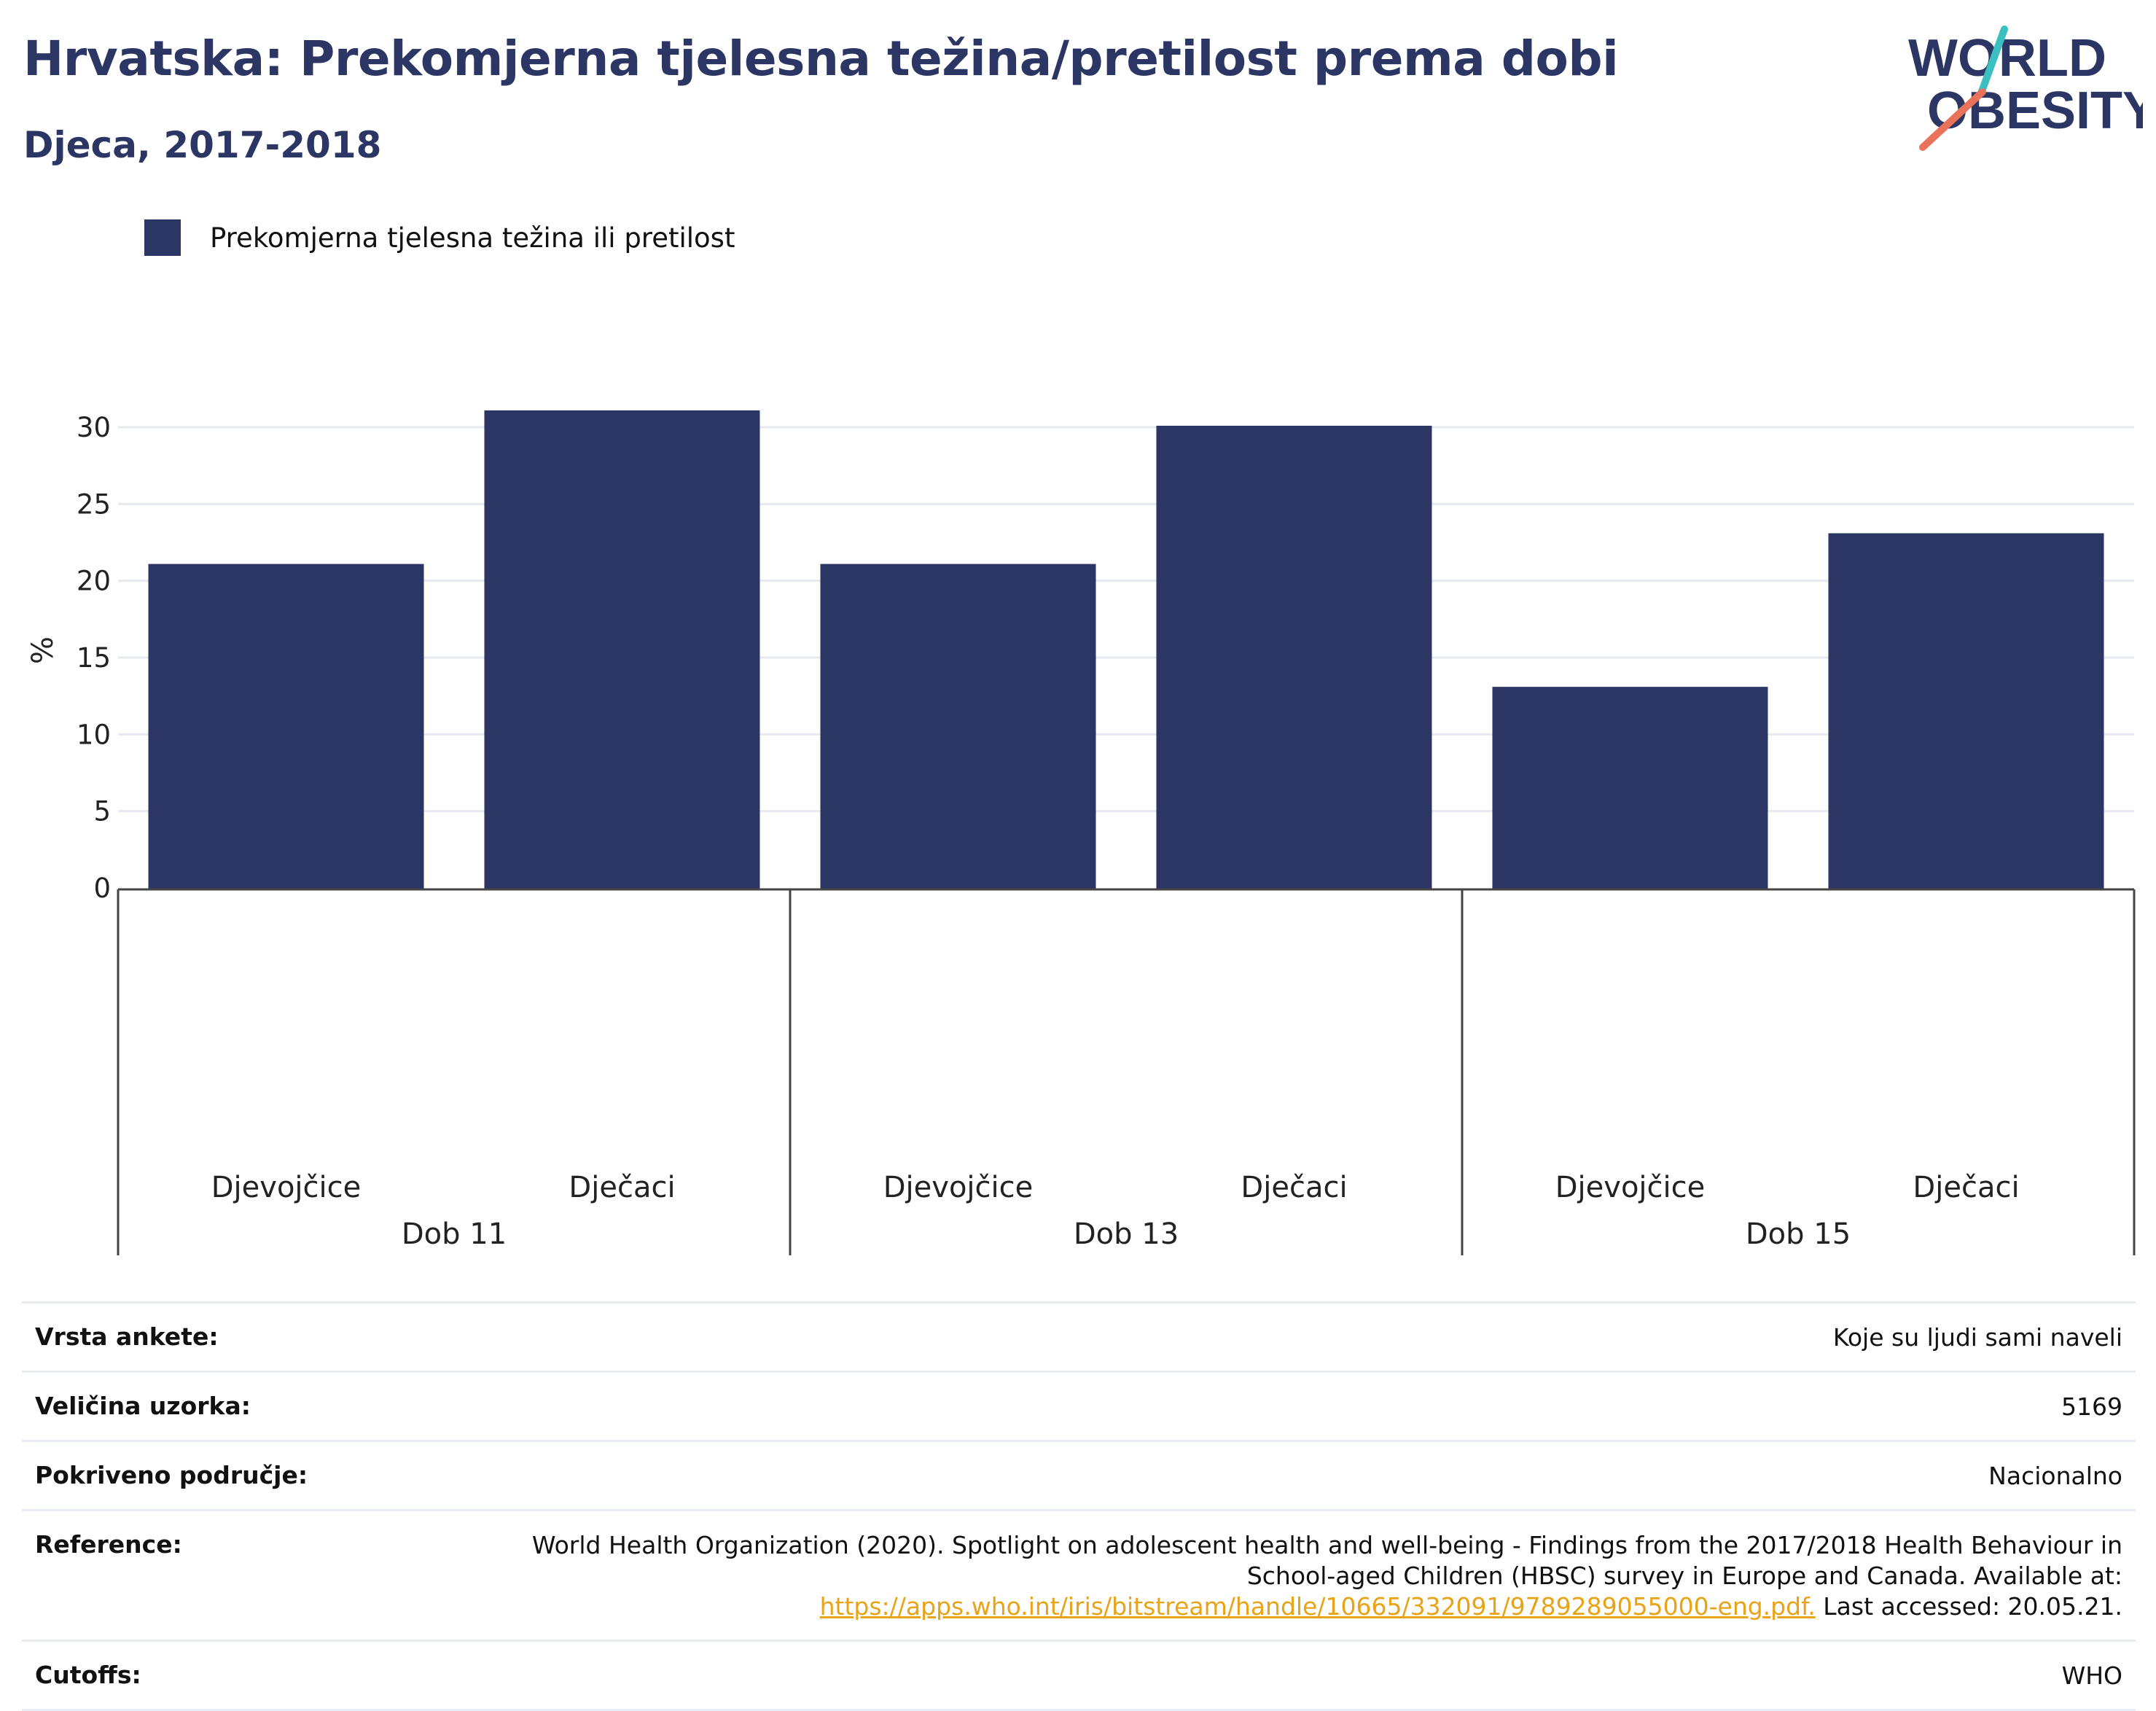  I want to click on y-tick-label: 30, so click(94, 427).